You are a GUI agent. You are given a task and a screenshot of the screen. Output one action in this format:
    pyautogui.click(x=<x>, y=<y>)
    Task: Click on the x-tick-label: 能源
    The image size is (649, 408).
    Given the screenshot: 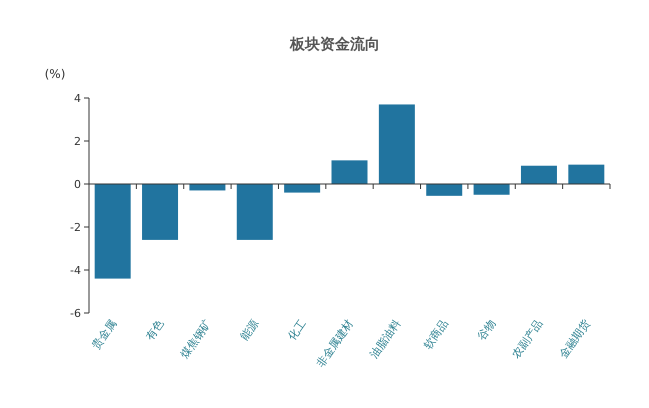 What is the action you would take?
    pyautogui.click(x=250, y=330)
    